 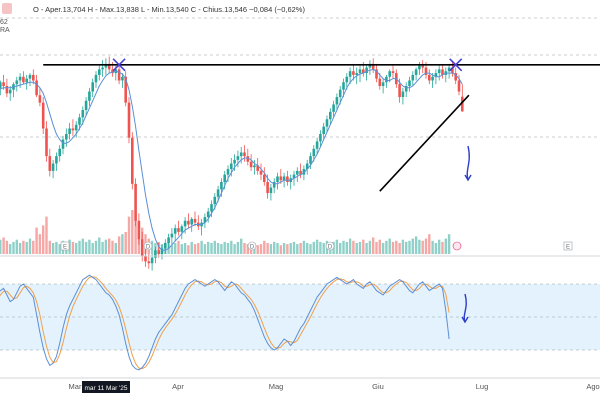 I want to click on symbol-badge, so click(x=7, y=8).